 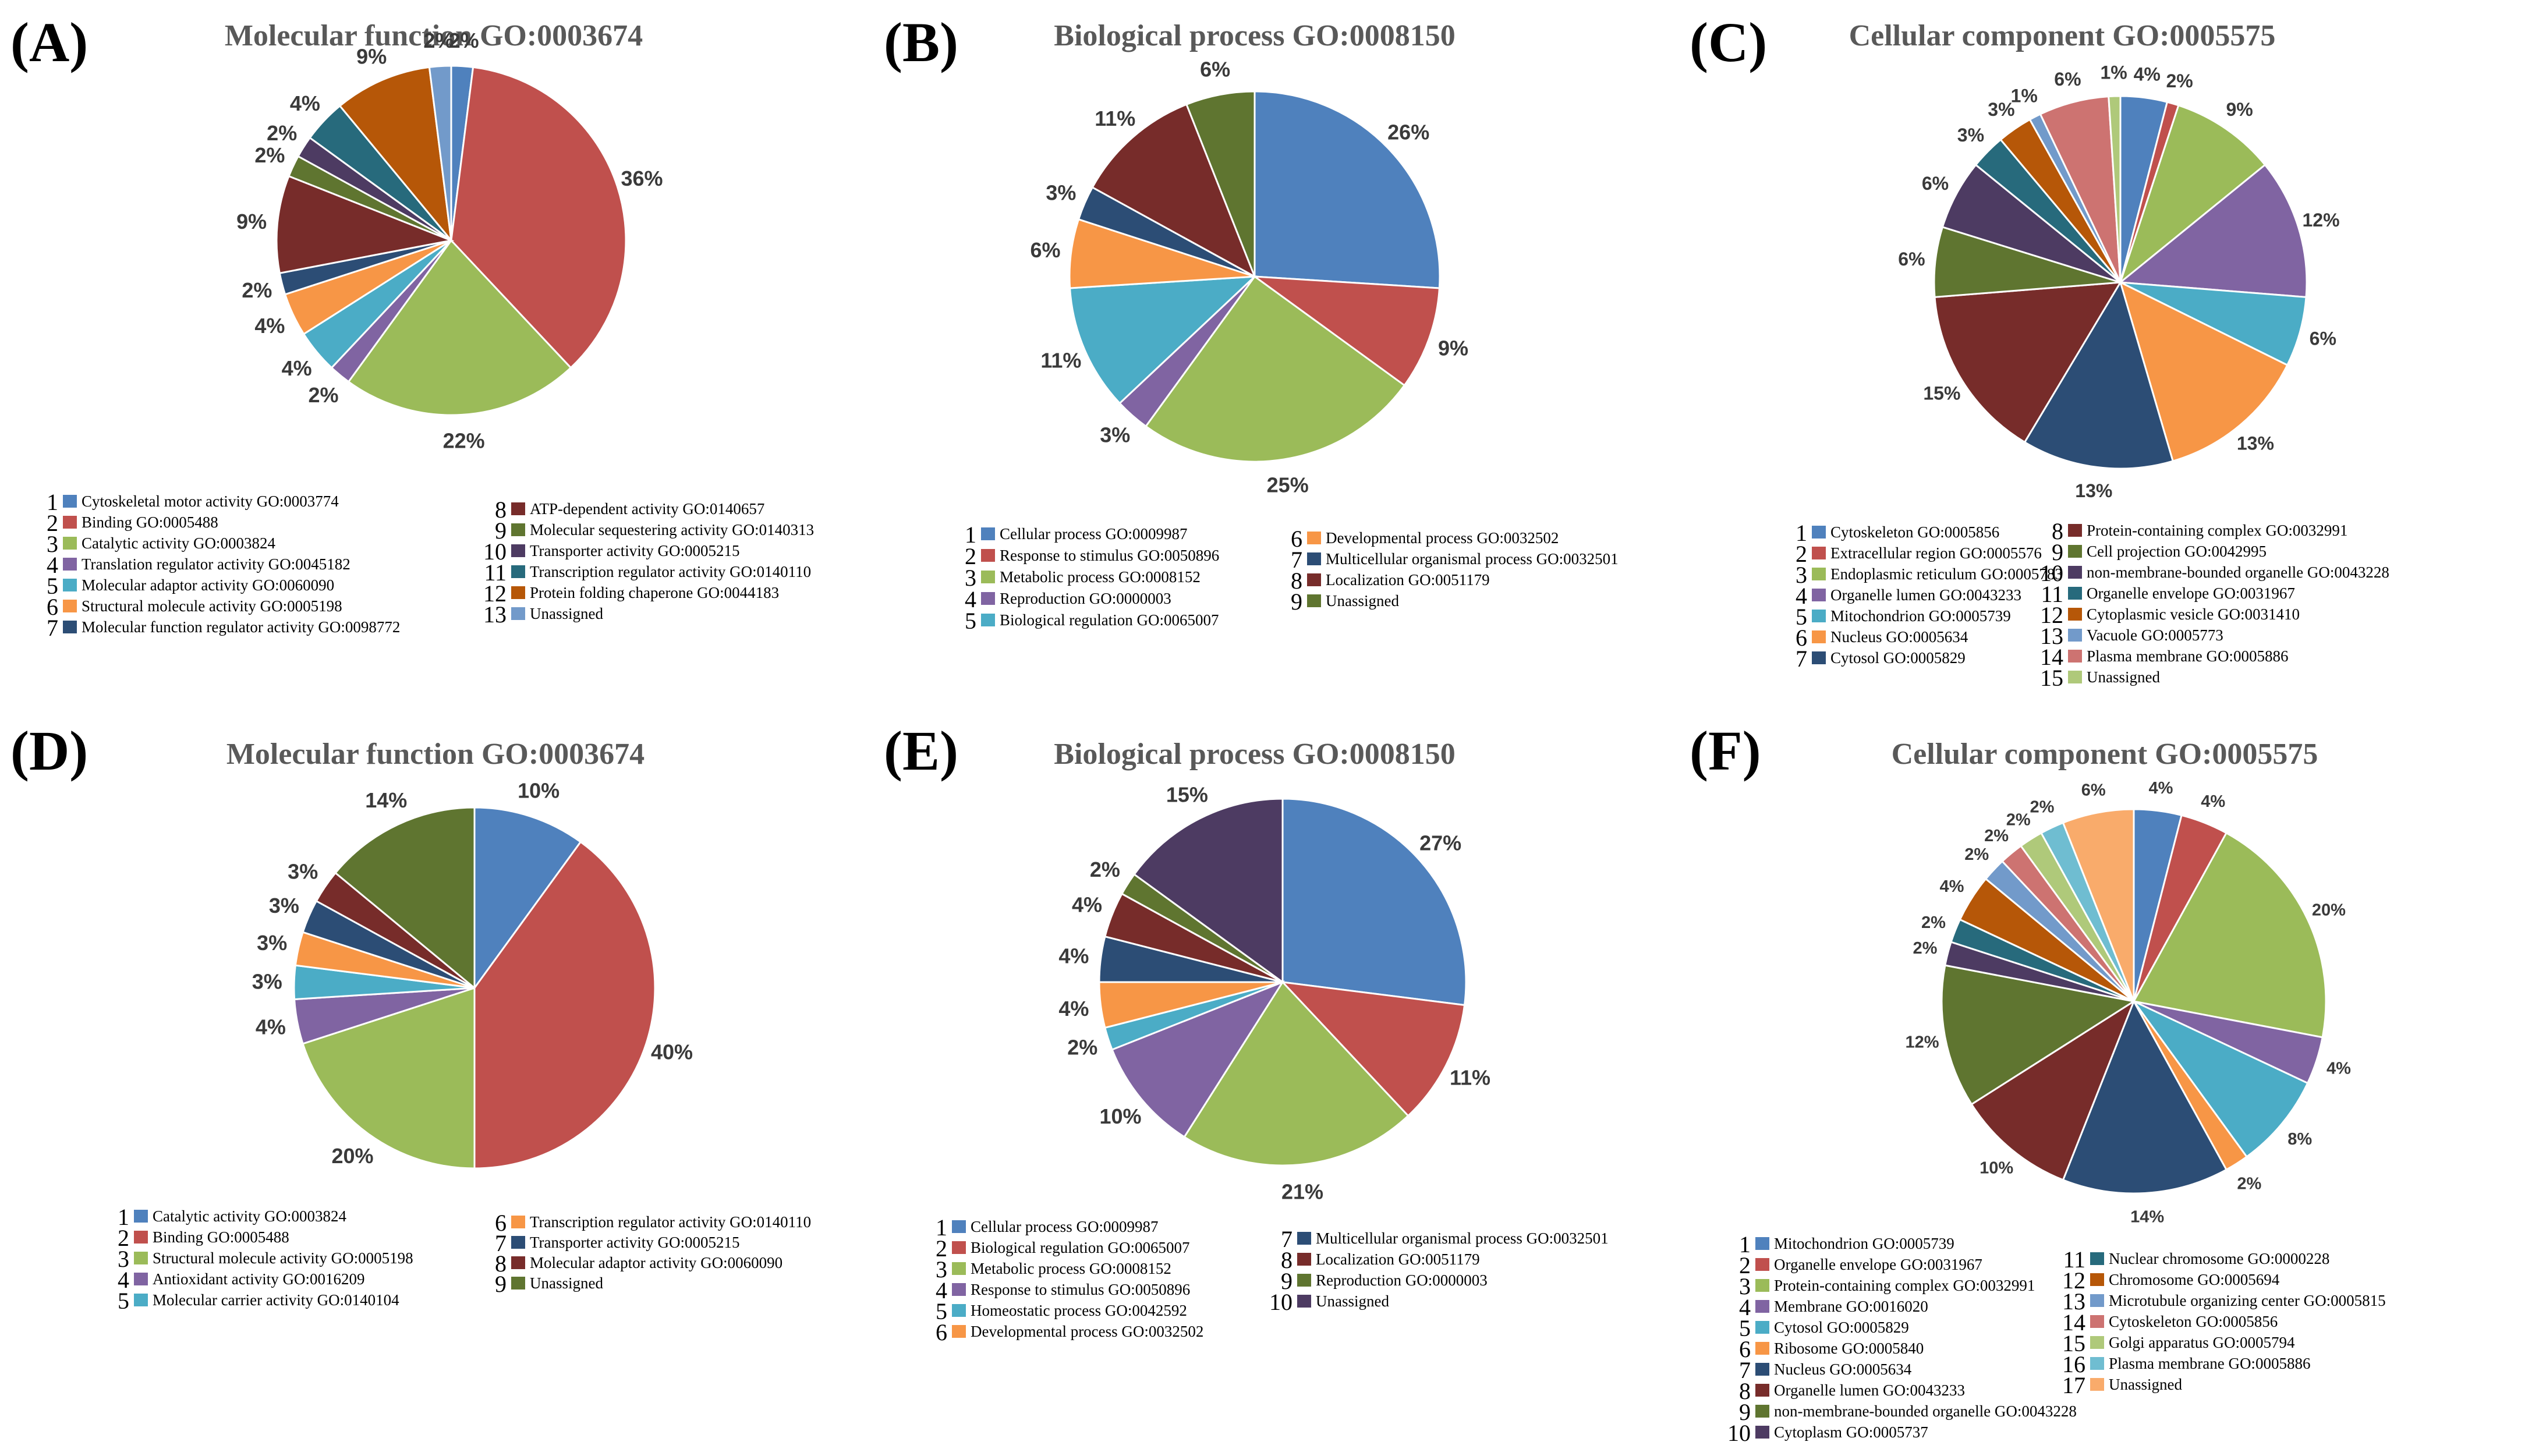 What do you see at coordinates (1728, 42) in the screenshot?
I see `panel-letter: (C)` at bounding box center [1728, 42].